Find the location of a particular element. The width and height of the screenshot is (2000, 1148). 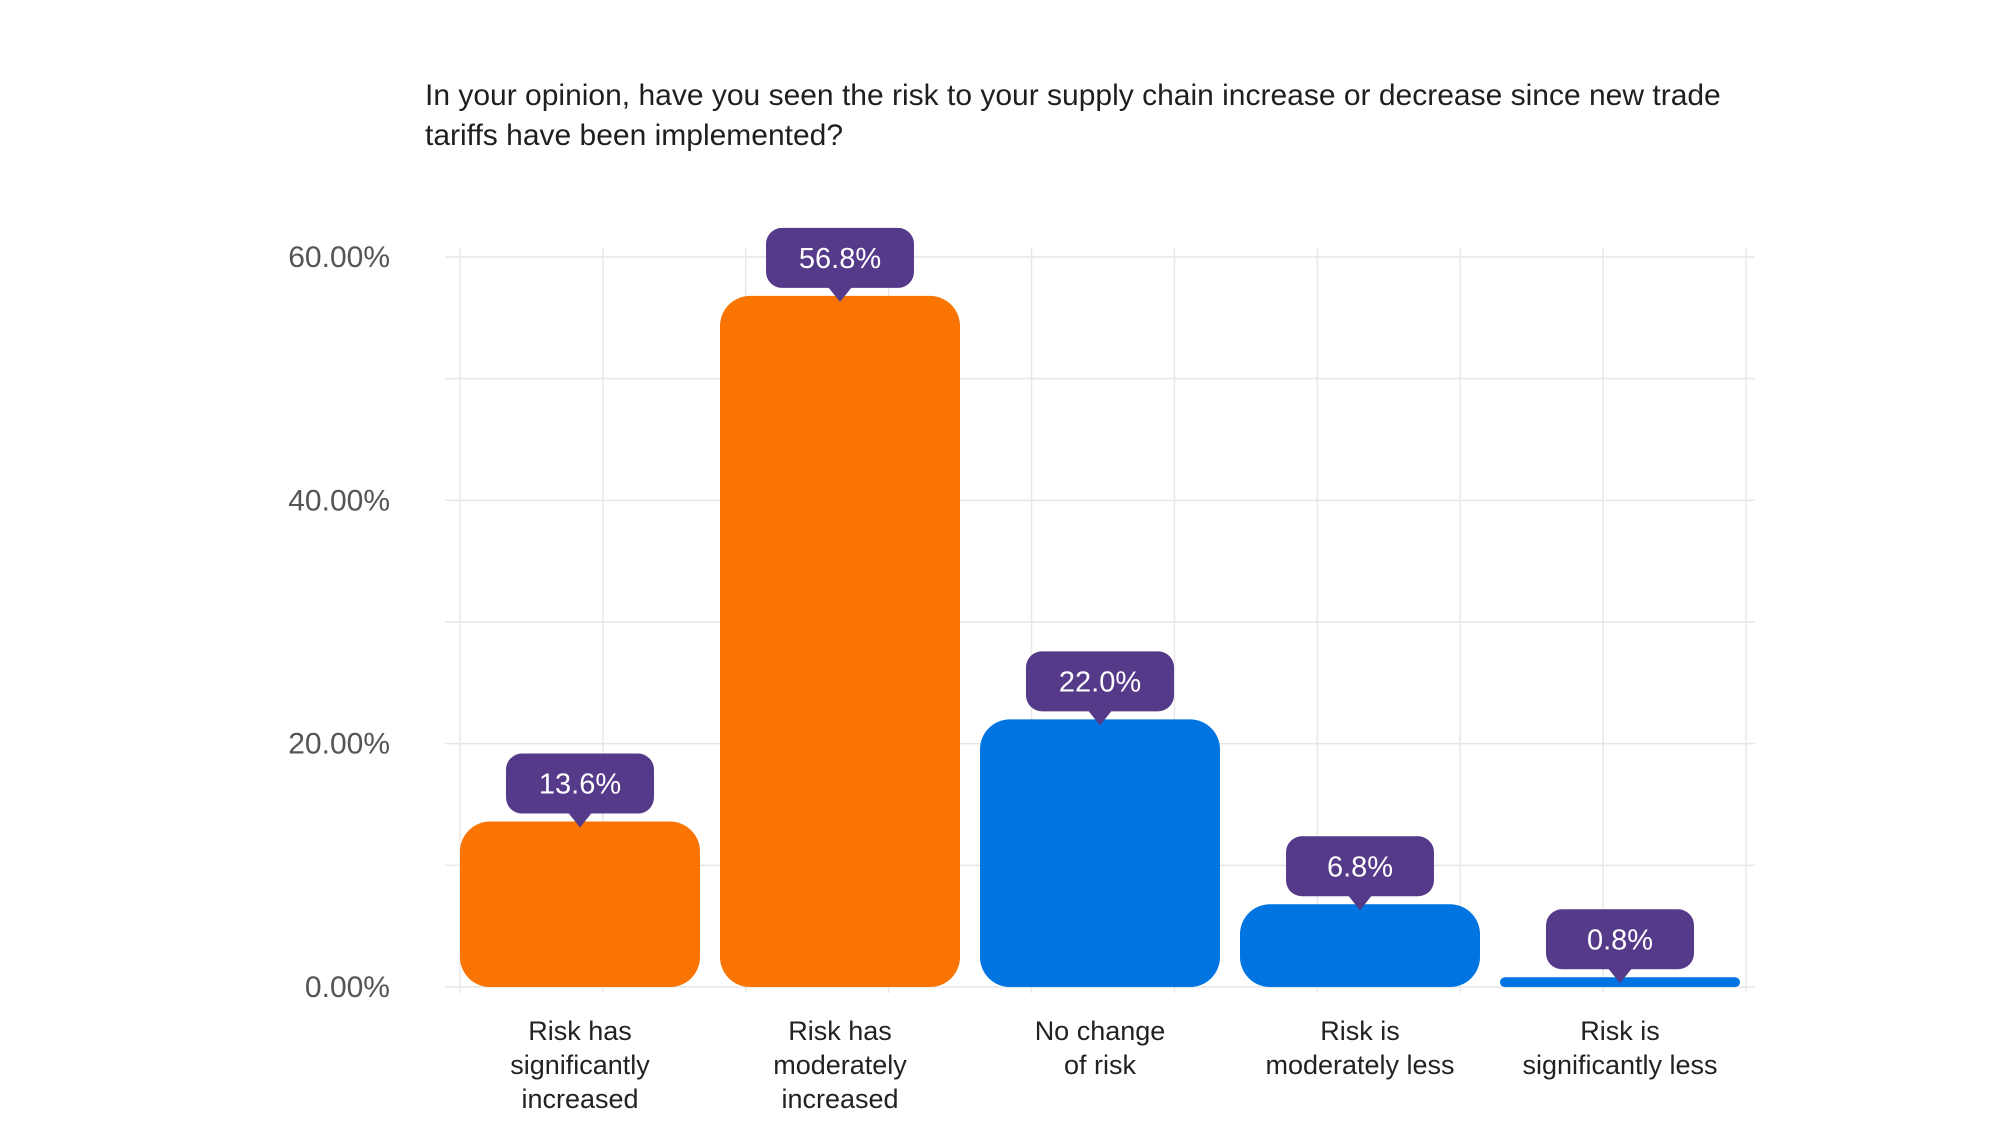

data-label: 22.0% is located at coordinates (1100, 682).